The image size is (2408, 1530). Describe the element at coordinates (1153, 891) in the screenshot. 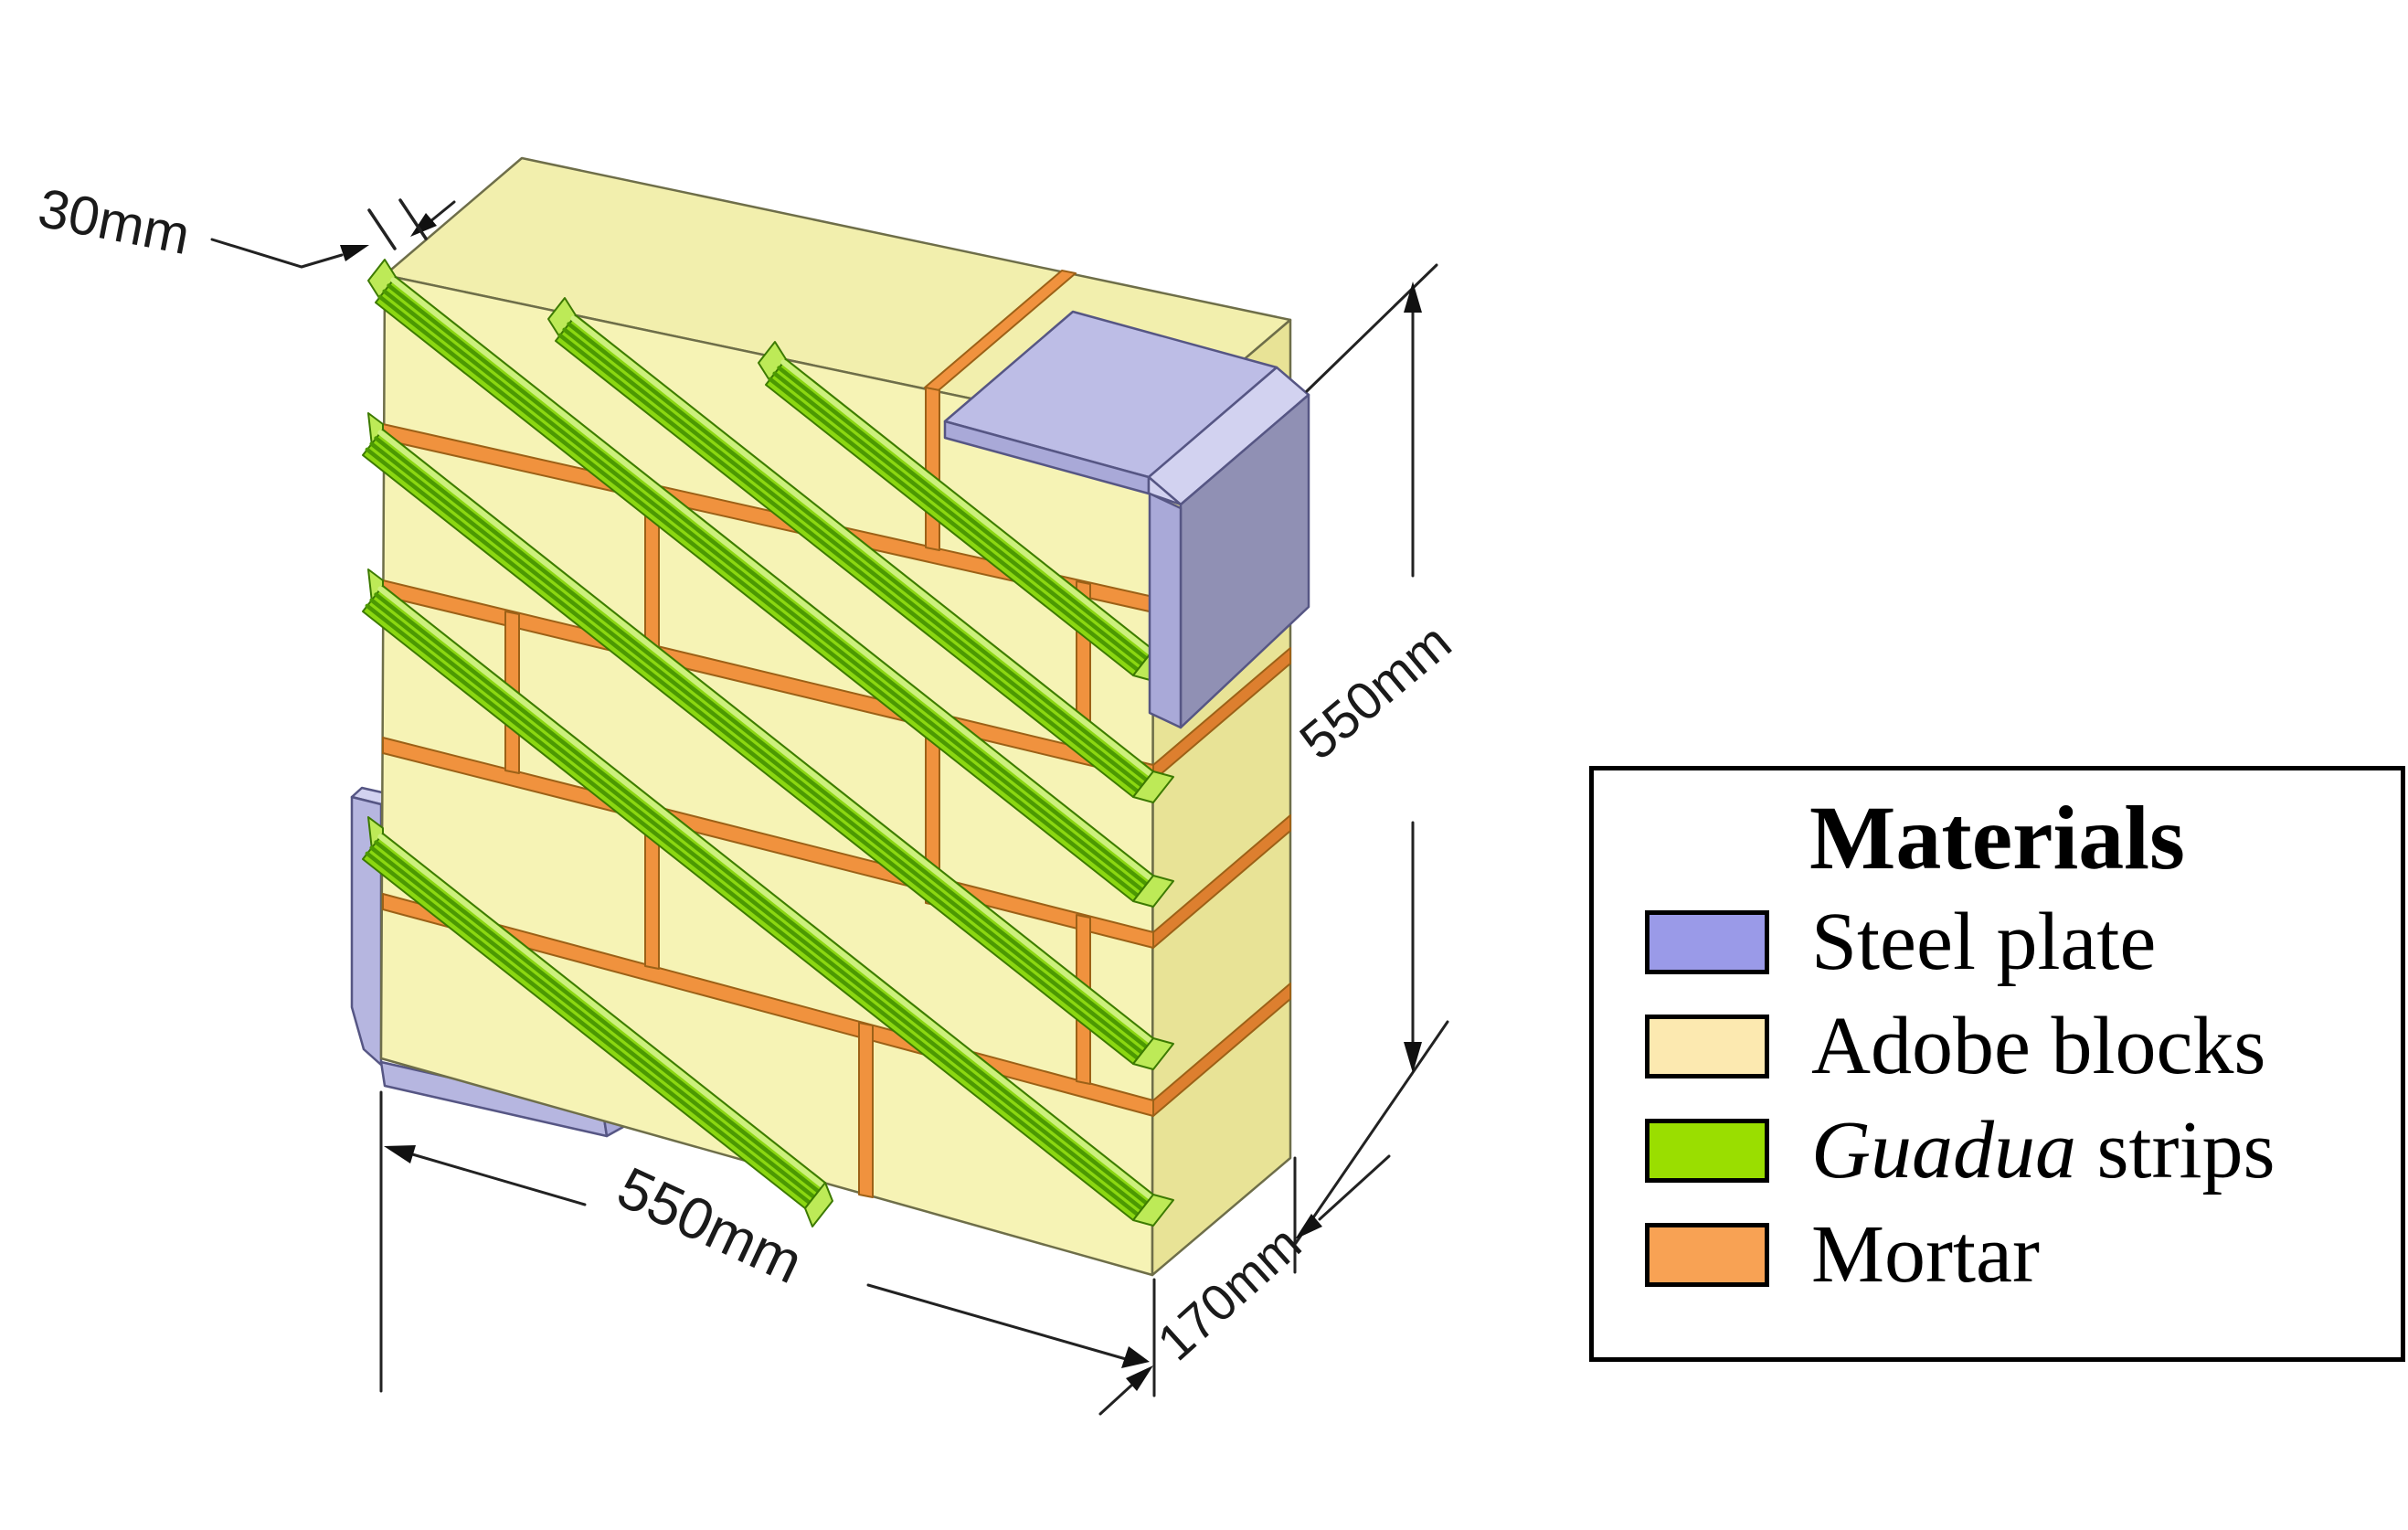

I see `guadua-strip-1-end-cap` at that location.